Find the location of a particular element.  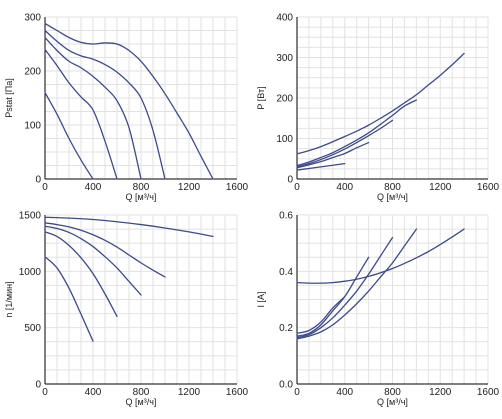

y-tick-label: 1500 is located at coordinates (30, 216).